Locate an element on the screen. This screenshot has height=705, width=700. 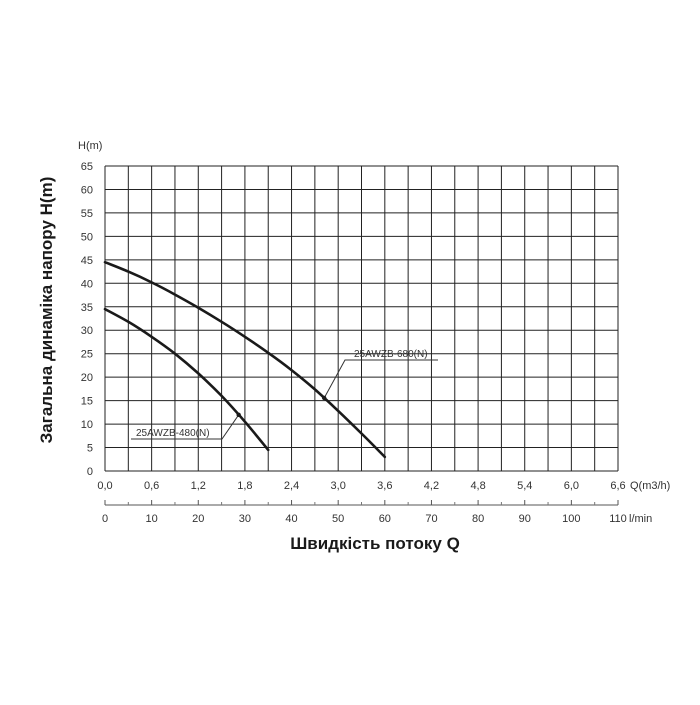
x-tick-label-flow: 3,6 is located at coordinates (384, 486).